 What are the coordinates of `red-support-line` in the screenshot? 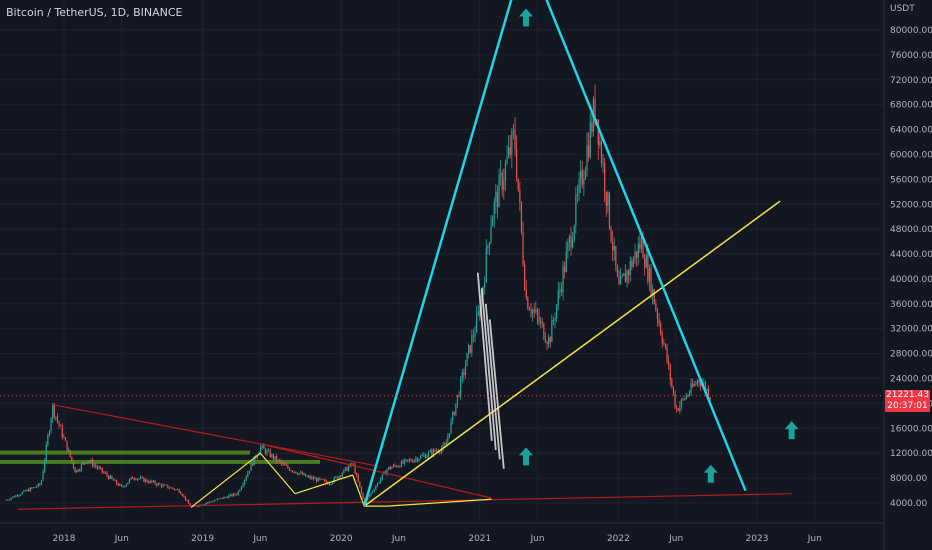 It's located at (404, 501).